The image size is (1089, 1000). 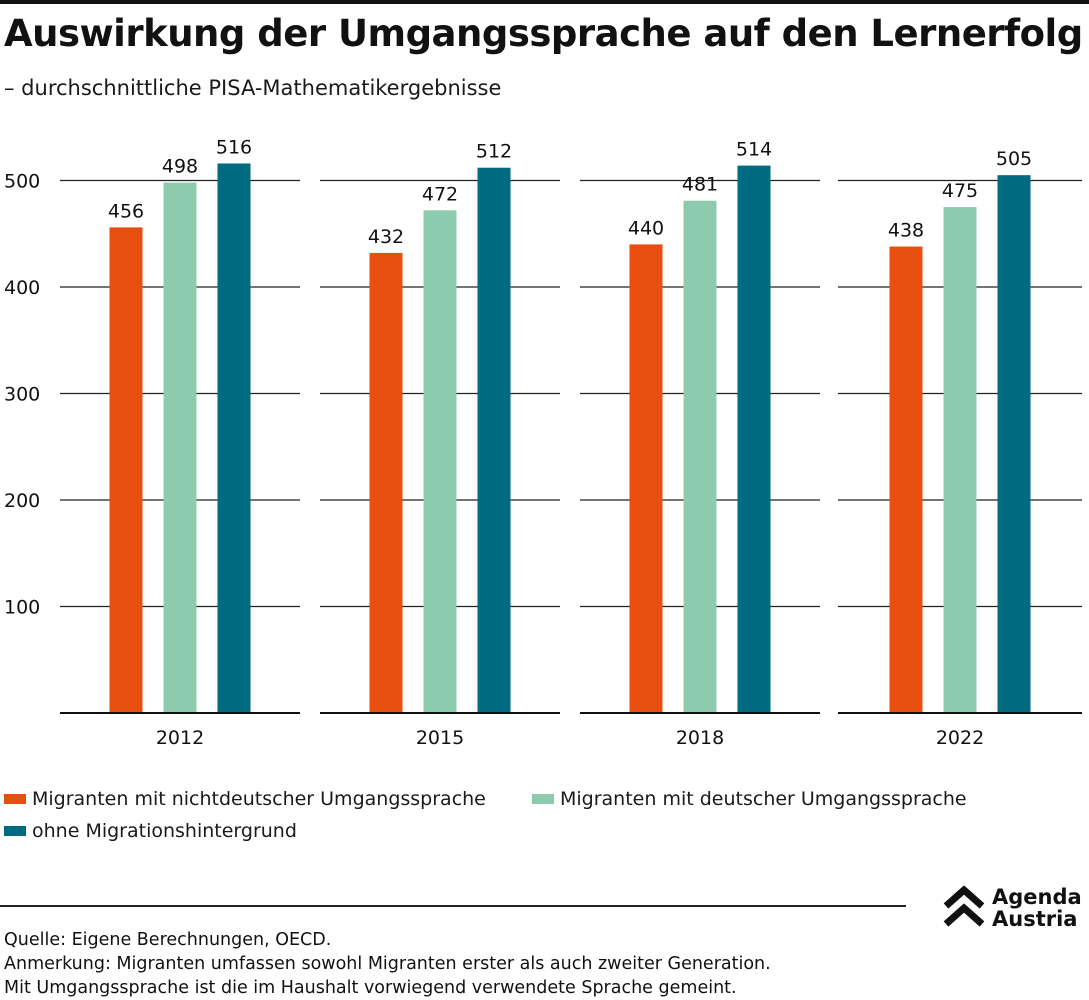 I want to click on data-label: 481, so click(x=700, y=185).